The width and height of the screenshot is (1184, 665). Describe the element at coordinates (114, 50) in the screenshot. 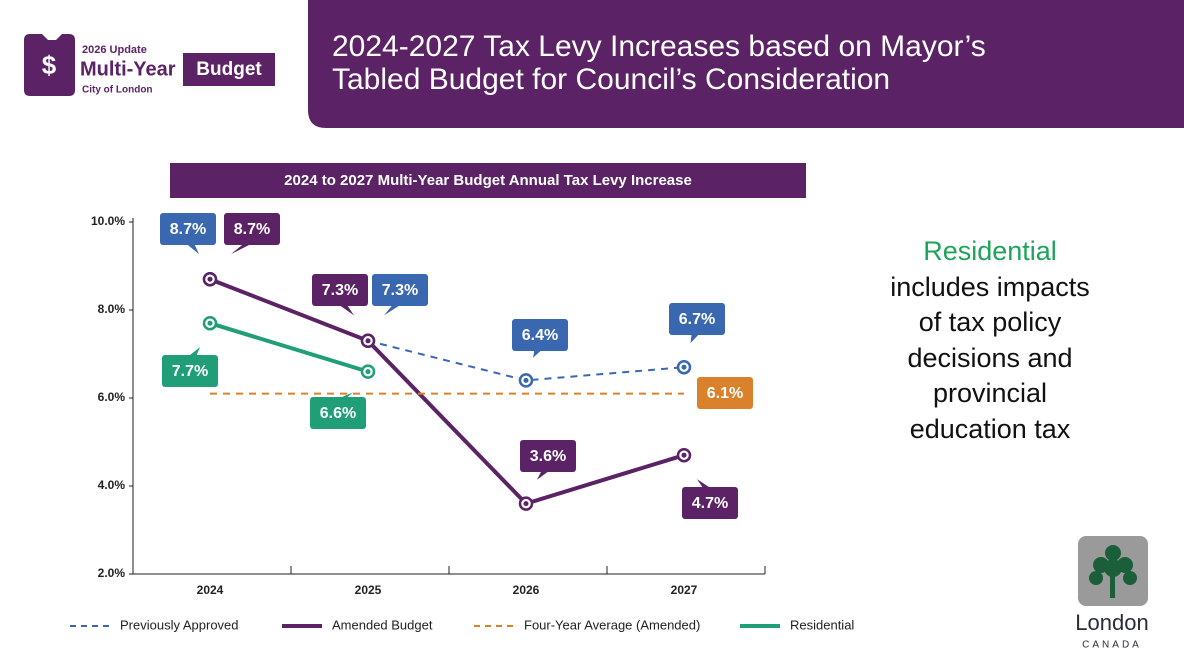

I see `logo-update: 2026 Update` at that location.